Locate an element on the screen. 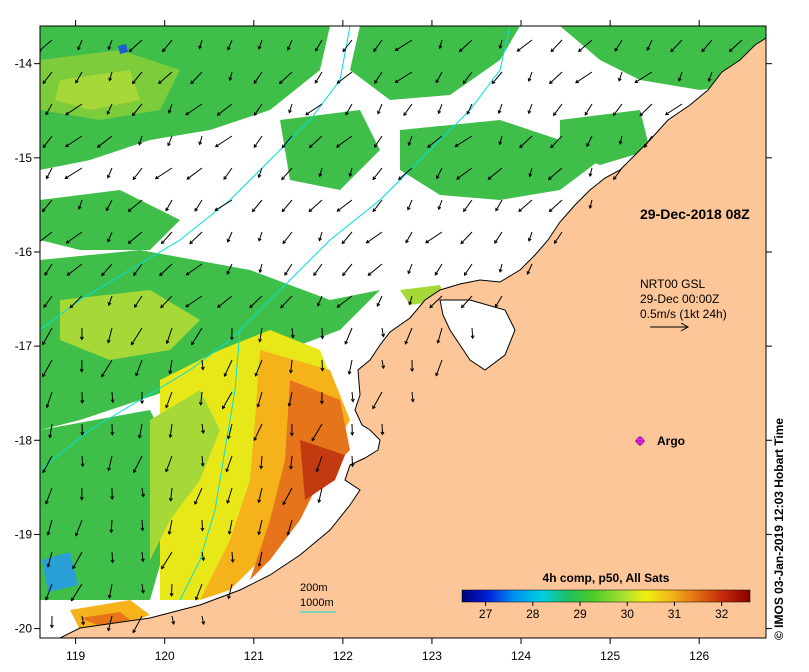  y-tick-label: -14 is located at coordinates (24, 64).